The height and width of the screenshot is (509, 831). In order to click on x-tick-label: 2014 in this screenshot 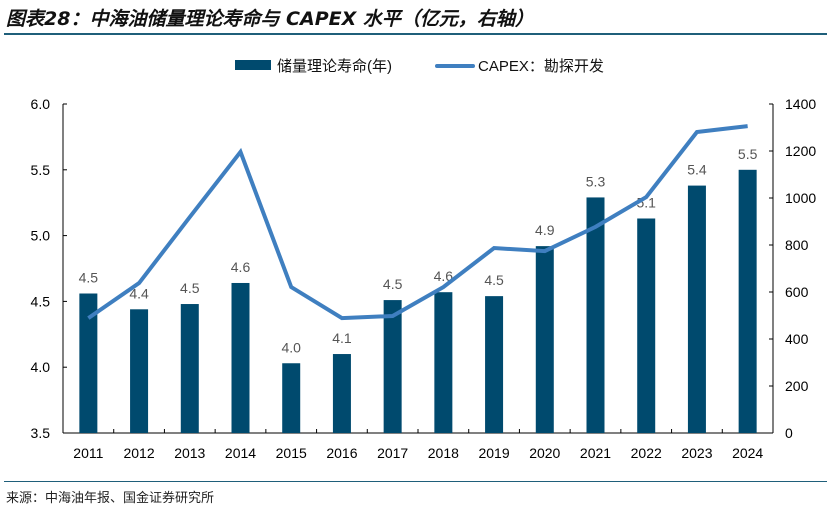, I will do `click(240, 453)`.